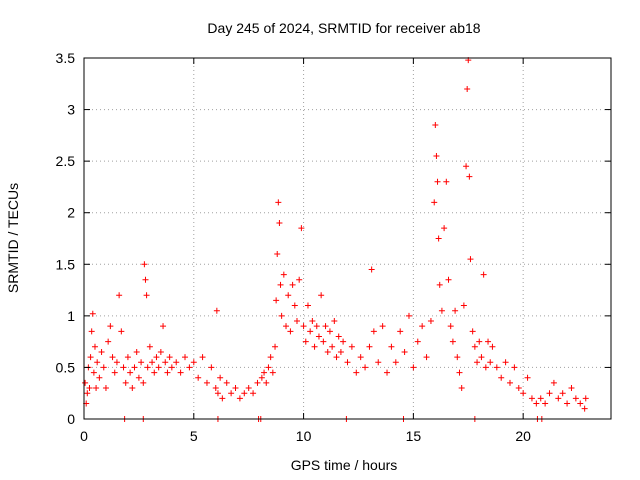 The width and height of the screenshot is (640, 480). What do you see at coordinates (13, 238) in the screenshot?
I see `y-axis-label: SRMTID / TECUs` at bounding box center [13, 238].